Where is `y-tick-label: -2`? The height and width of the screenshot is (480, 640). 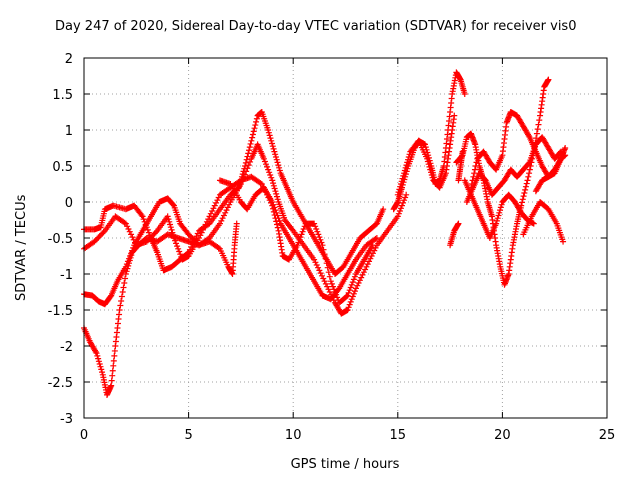
y-tick-label: -2 is located at coordinates (66, 347).